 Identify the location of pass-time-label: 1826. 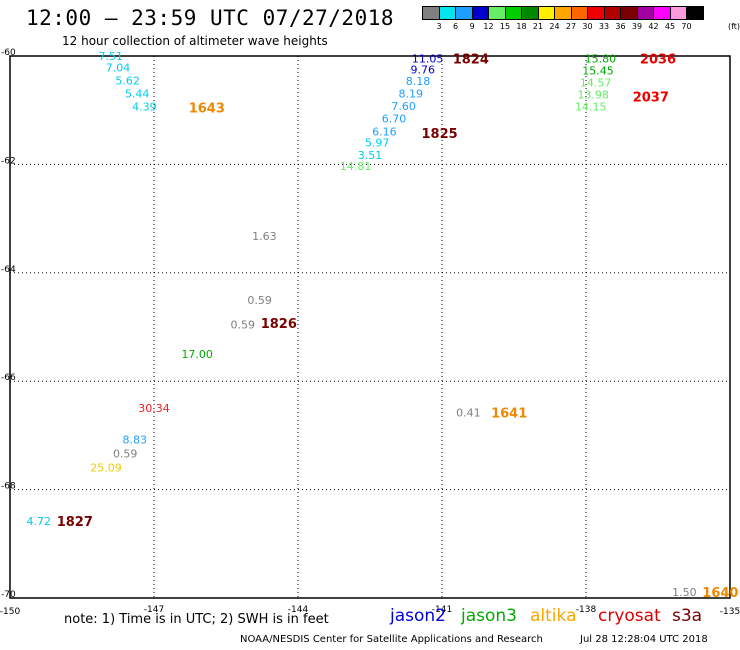
(279, 324).